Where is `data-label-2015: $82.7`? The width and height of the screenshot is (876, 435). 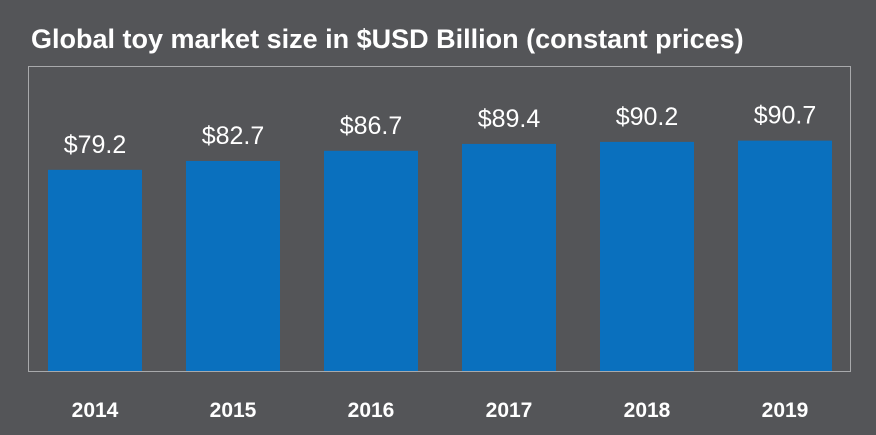
data-label-2015: $82.7 is located at coordinates (233, 136).